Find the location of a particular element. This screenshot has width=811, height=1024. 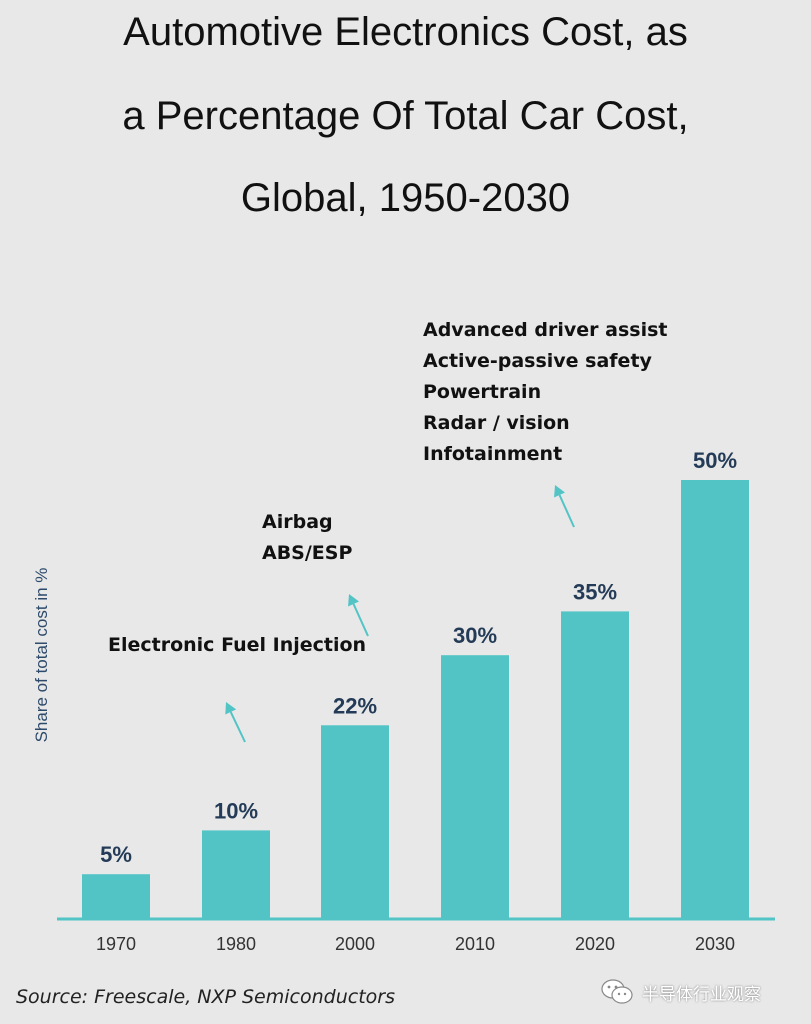

data-label-2020: 35% is located at coordinates (595, 591).